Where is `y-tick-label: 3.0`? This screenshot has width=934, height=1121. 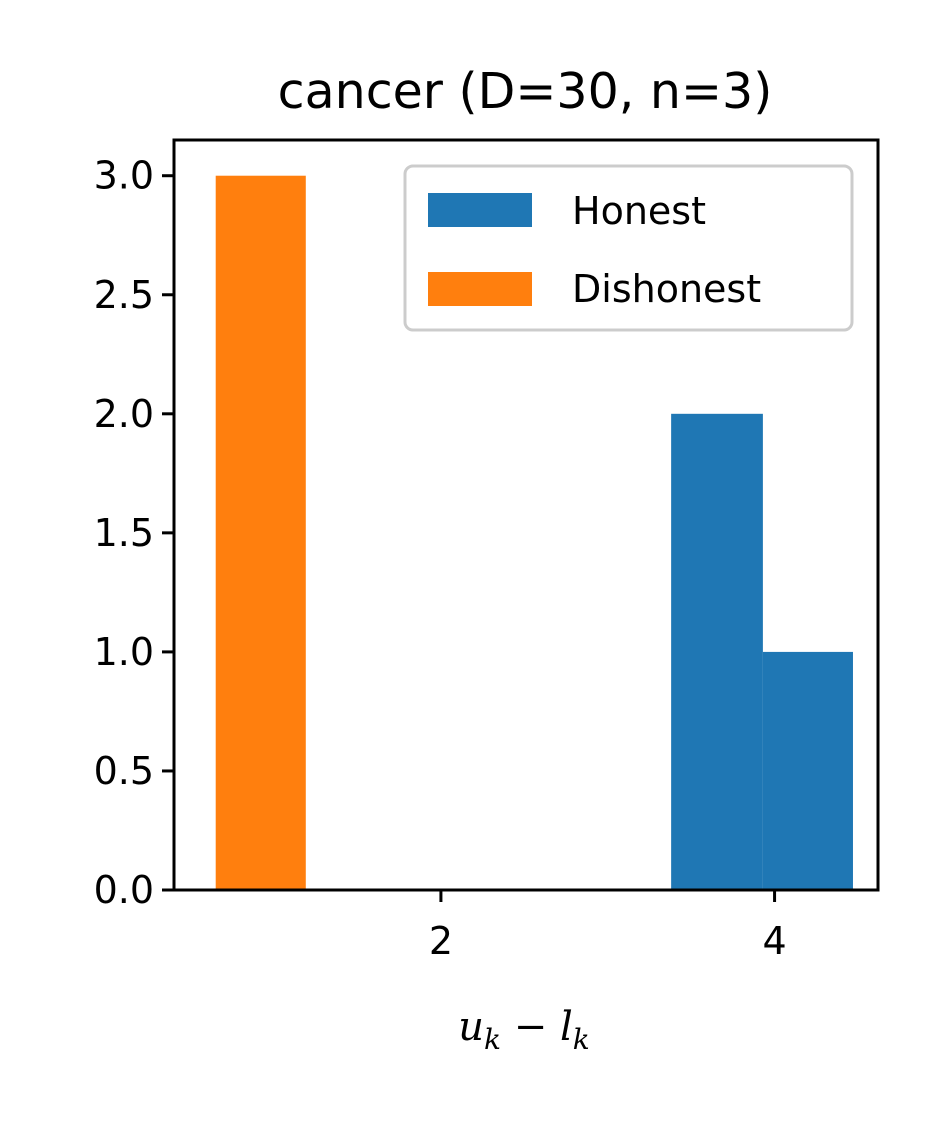 y-tick-label: 3.0 is located at coordinates (124, 176).